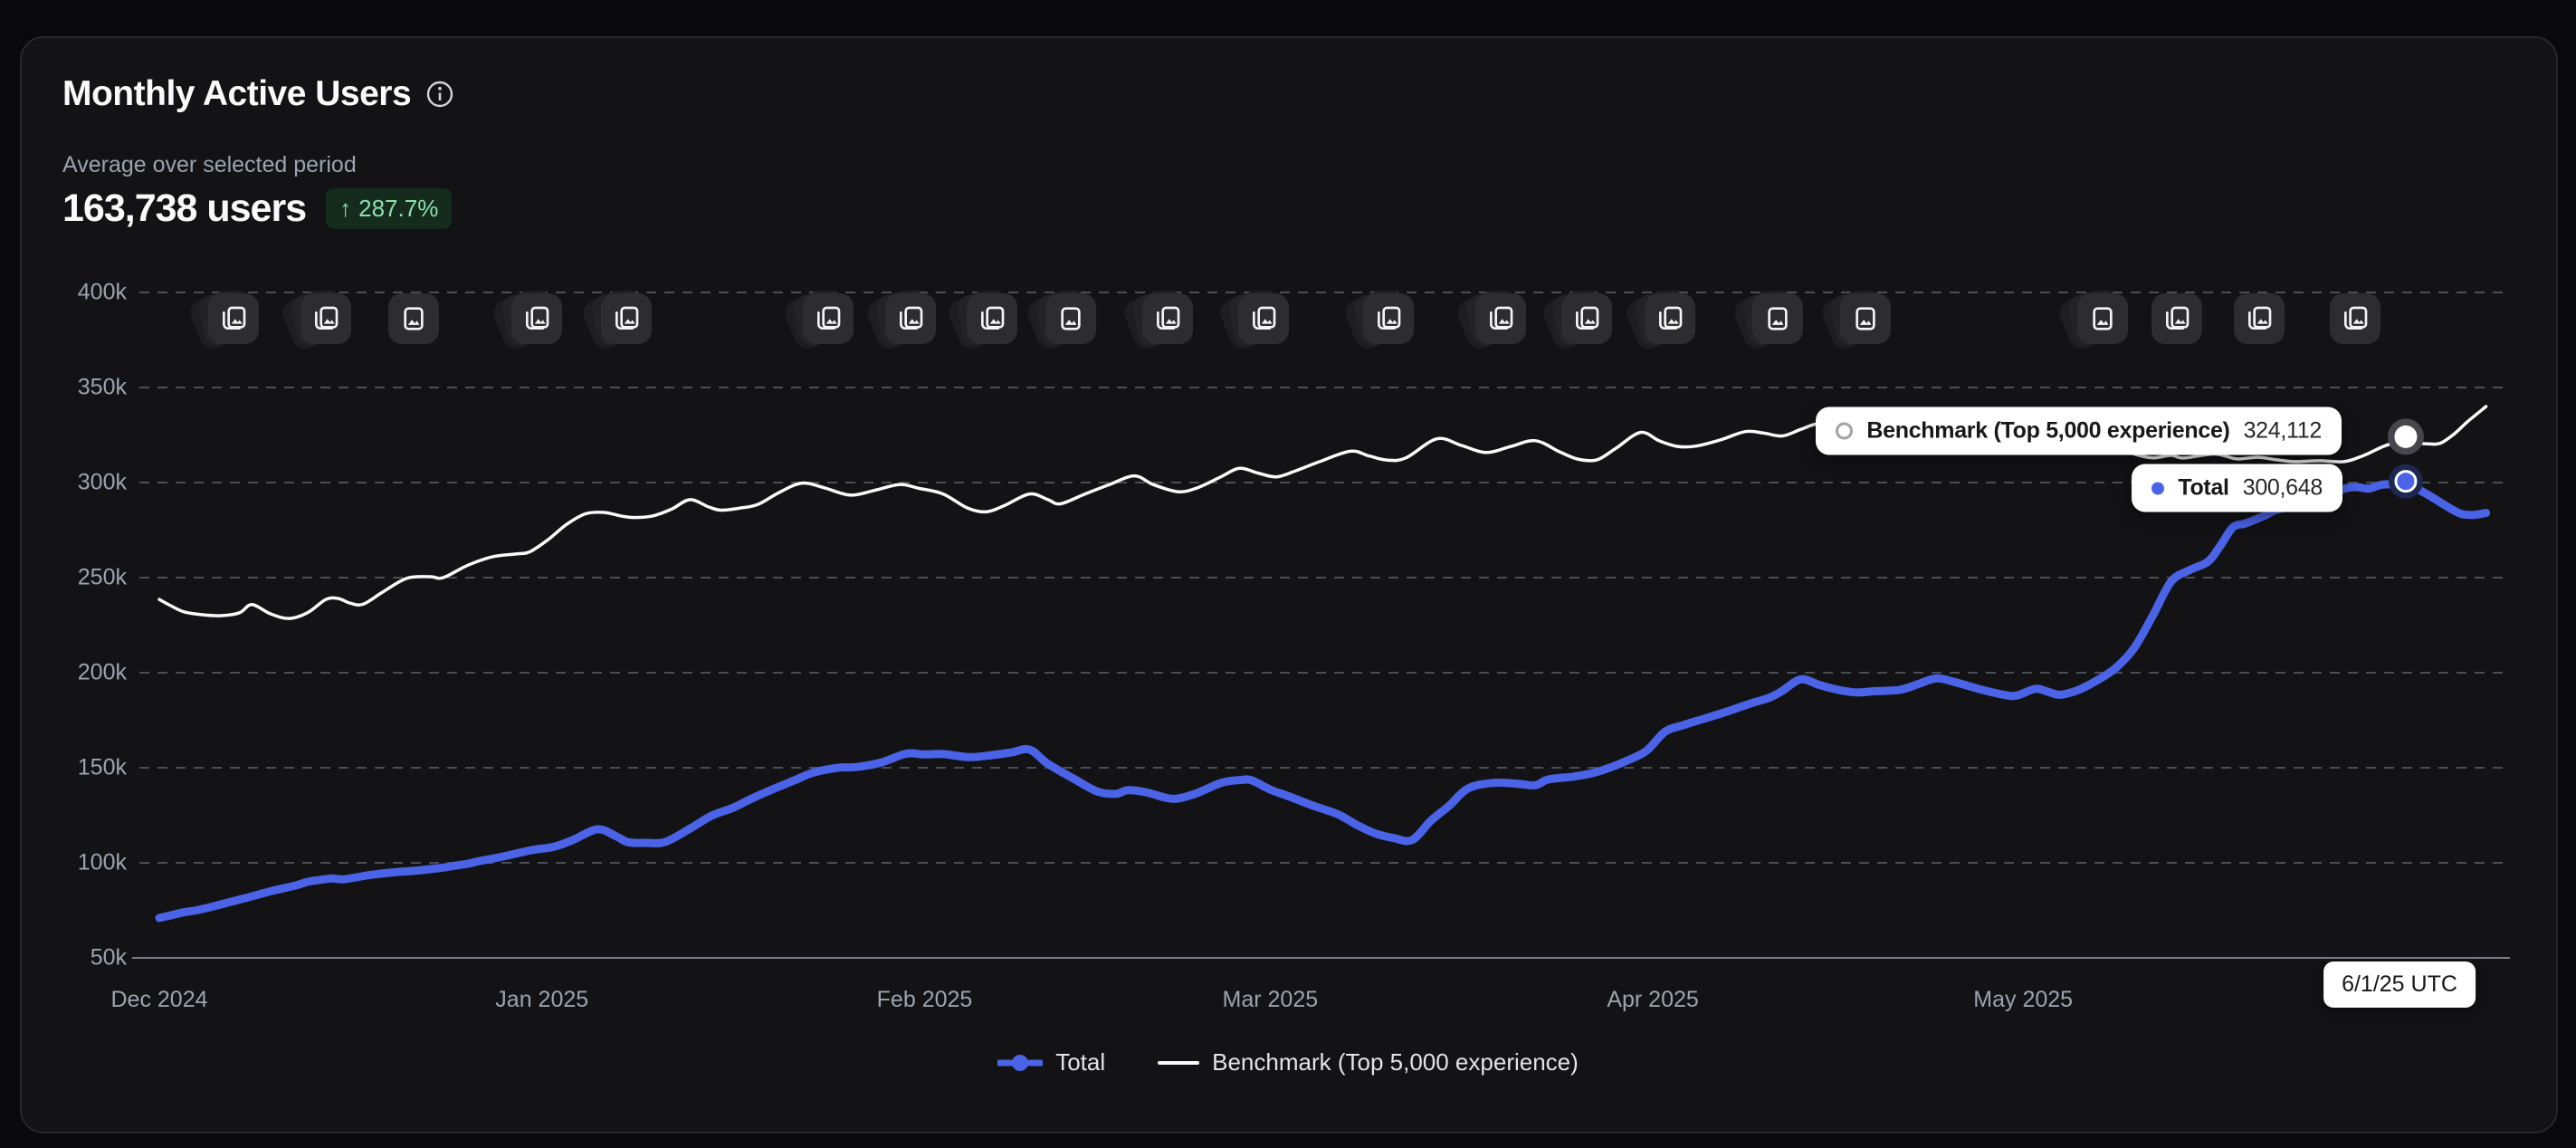 This screenshot has width=2576, height=1148. I want to click on y-tick-250k: 250k, so click(102, 577).